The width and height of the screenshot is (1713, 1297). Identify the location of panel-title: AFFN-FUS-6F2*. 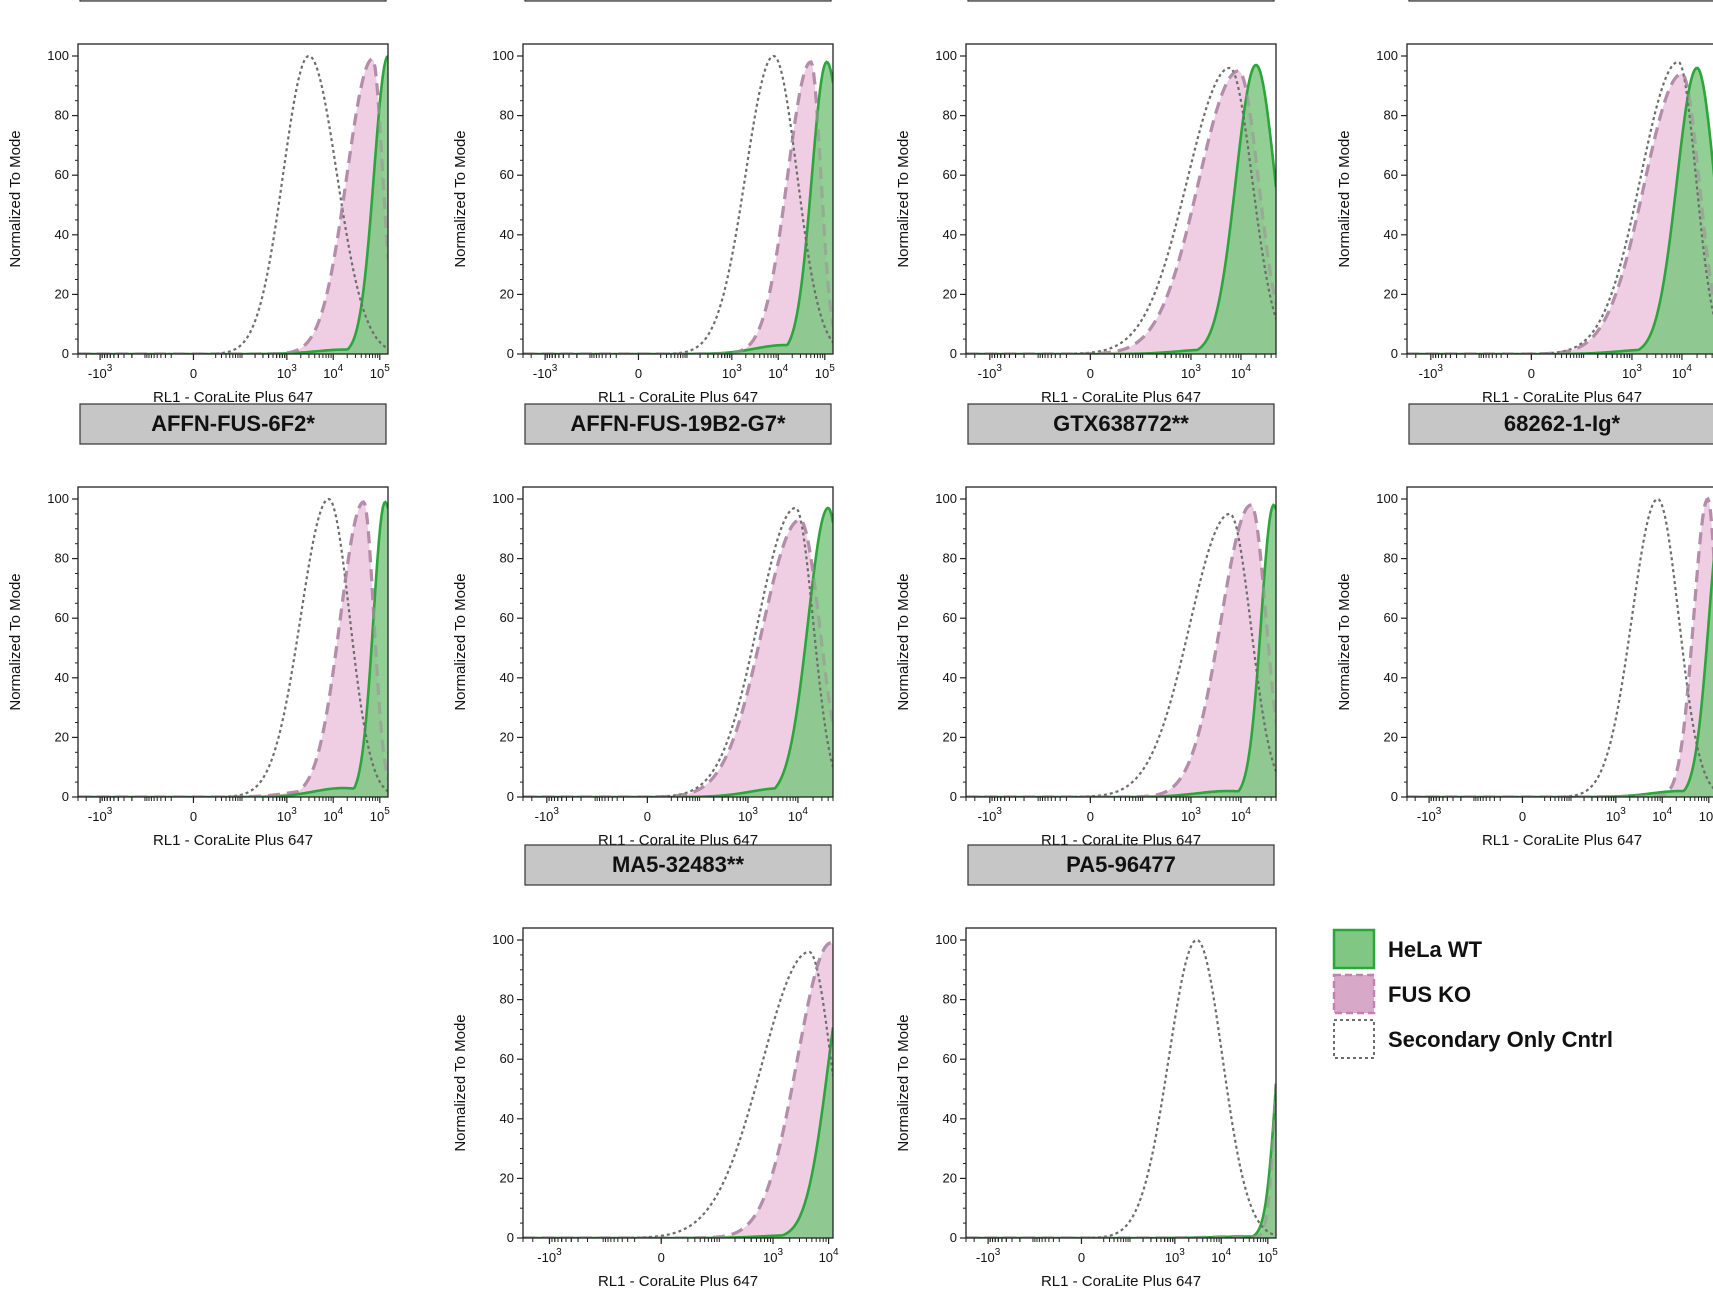
(233, 423).